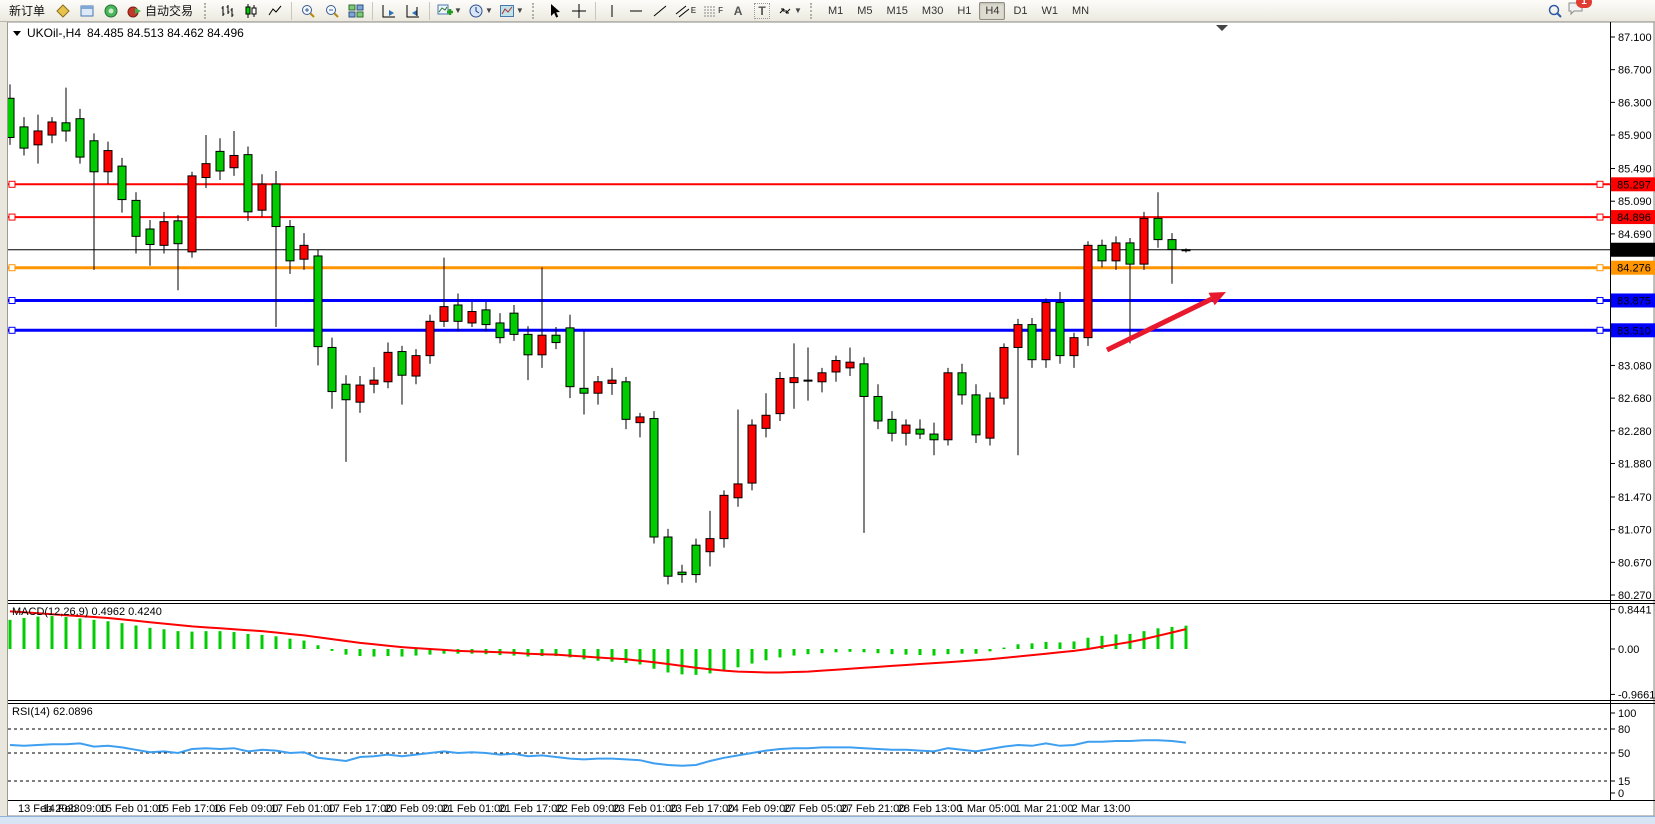 This screenshot has height=824, width=1655. What do you see at coordinates (1633, 249) in the screenshot?
I see `price-tag-84.496` at bounding box center [1633, 249].